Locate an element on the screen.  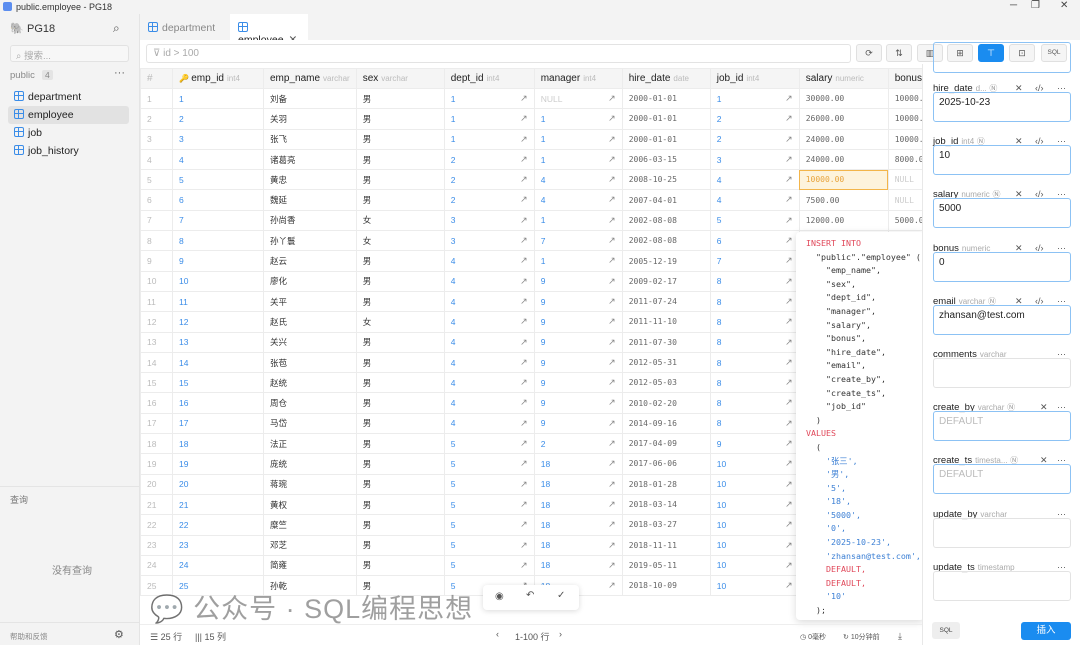
schema-label: public is located at coordinates (22, 75).